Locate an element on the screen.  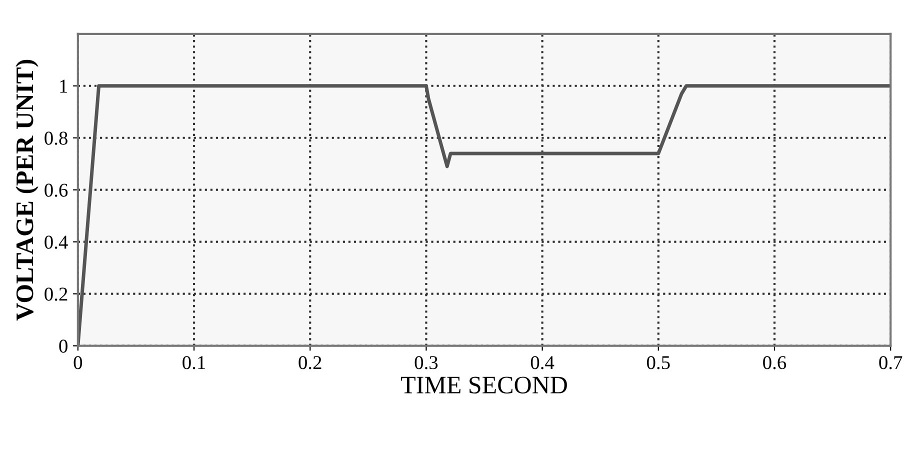
y-tick-label: 0.4 is located at coordinates (56, 242).